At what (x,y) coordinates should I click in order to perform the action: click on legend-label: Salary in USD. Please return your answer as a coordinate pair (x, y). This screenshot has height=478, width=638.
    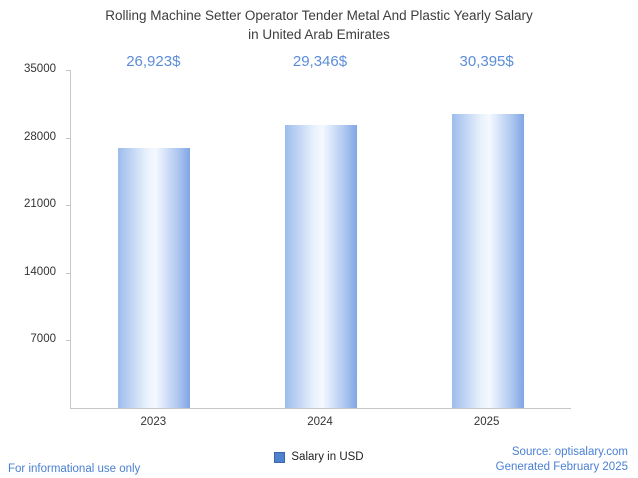
    Looking at the image, I should click on (327, 457).